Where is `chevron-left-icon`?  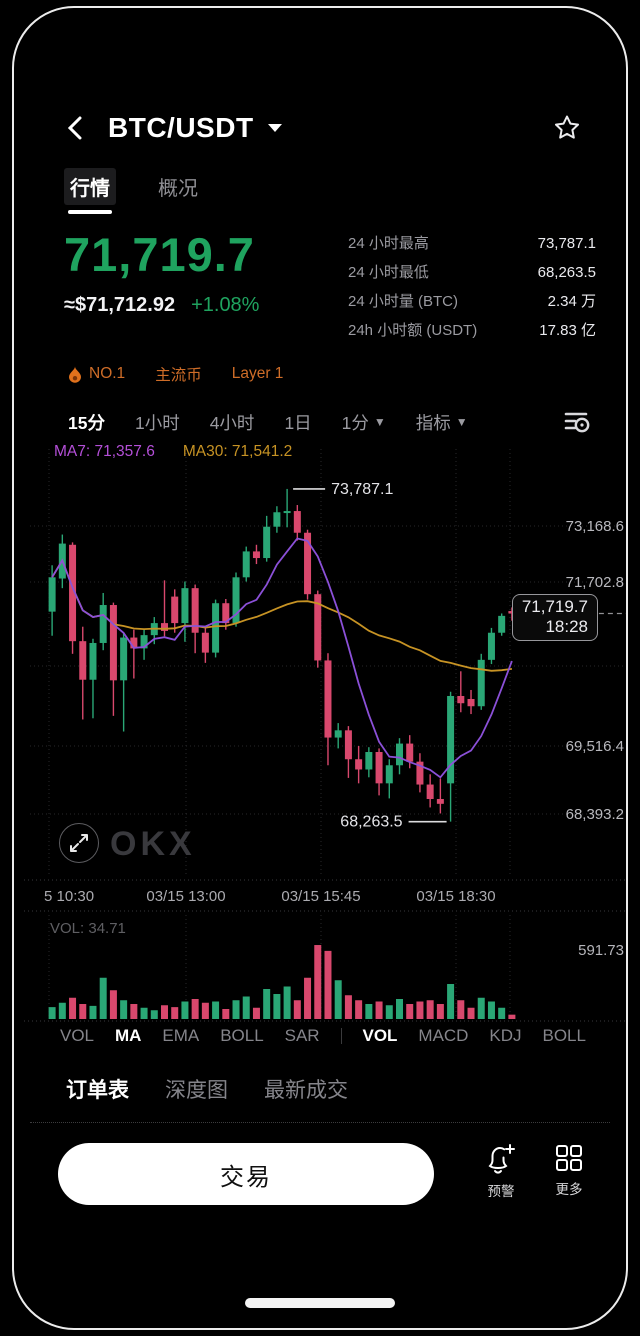 chevron-left-icon is located at coordinates (74, 128).